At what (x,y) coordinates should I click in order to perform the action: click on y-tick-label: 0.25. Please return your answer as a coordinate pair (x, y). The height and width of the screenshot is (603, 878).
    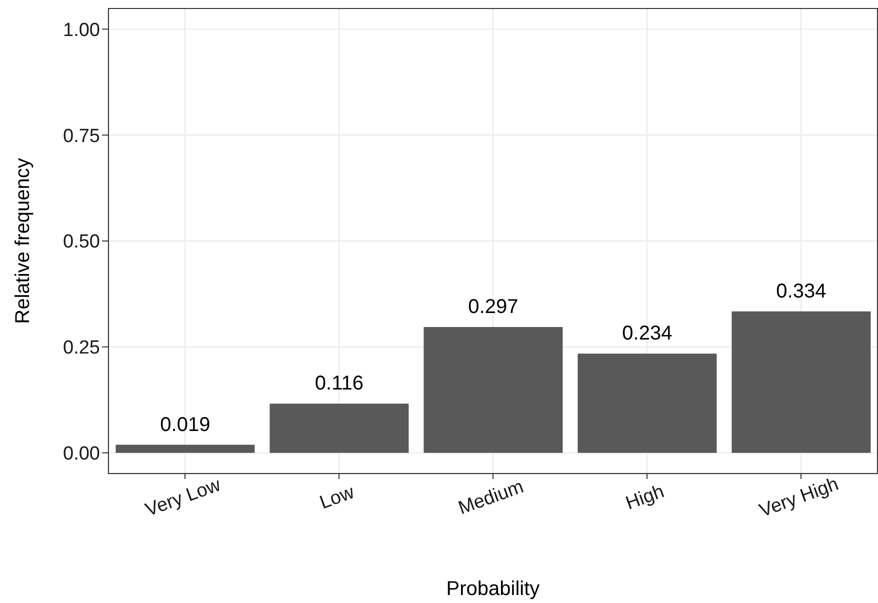
    Looking at the image, I should click on (81, 348).